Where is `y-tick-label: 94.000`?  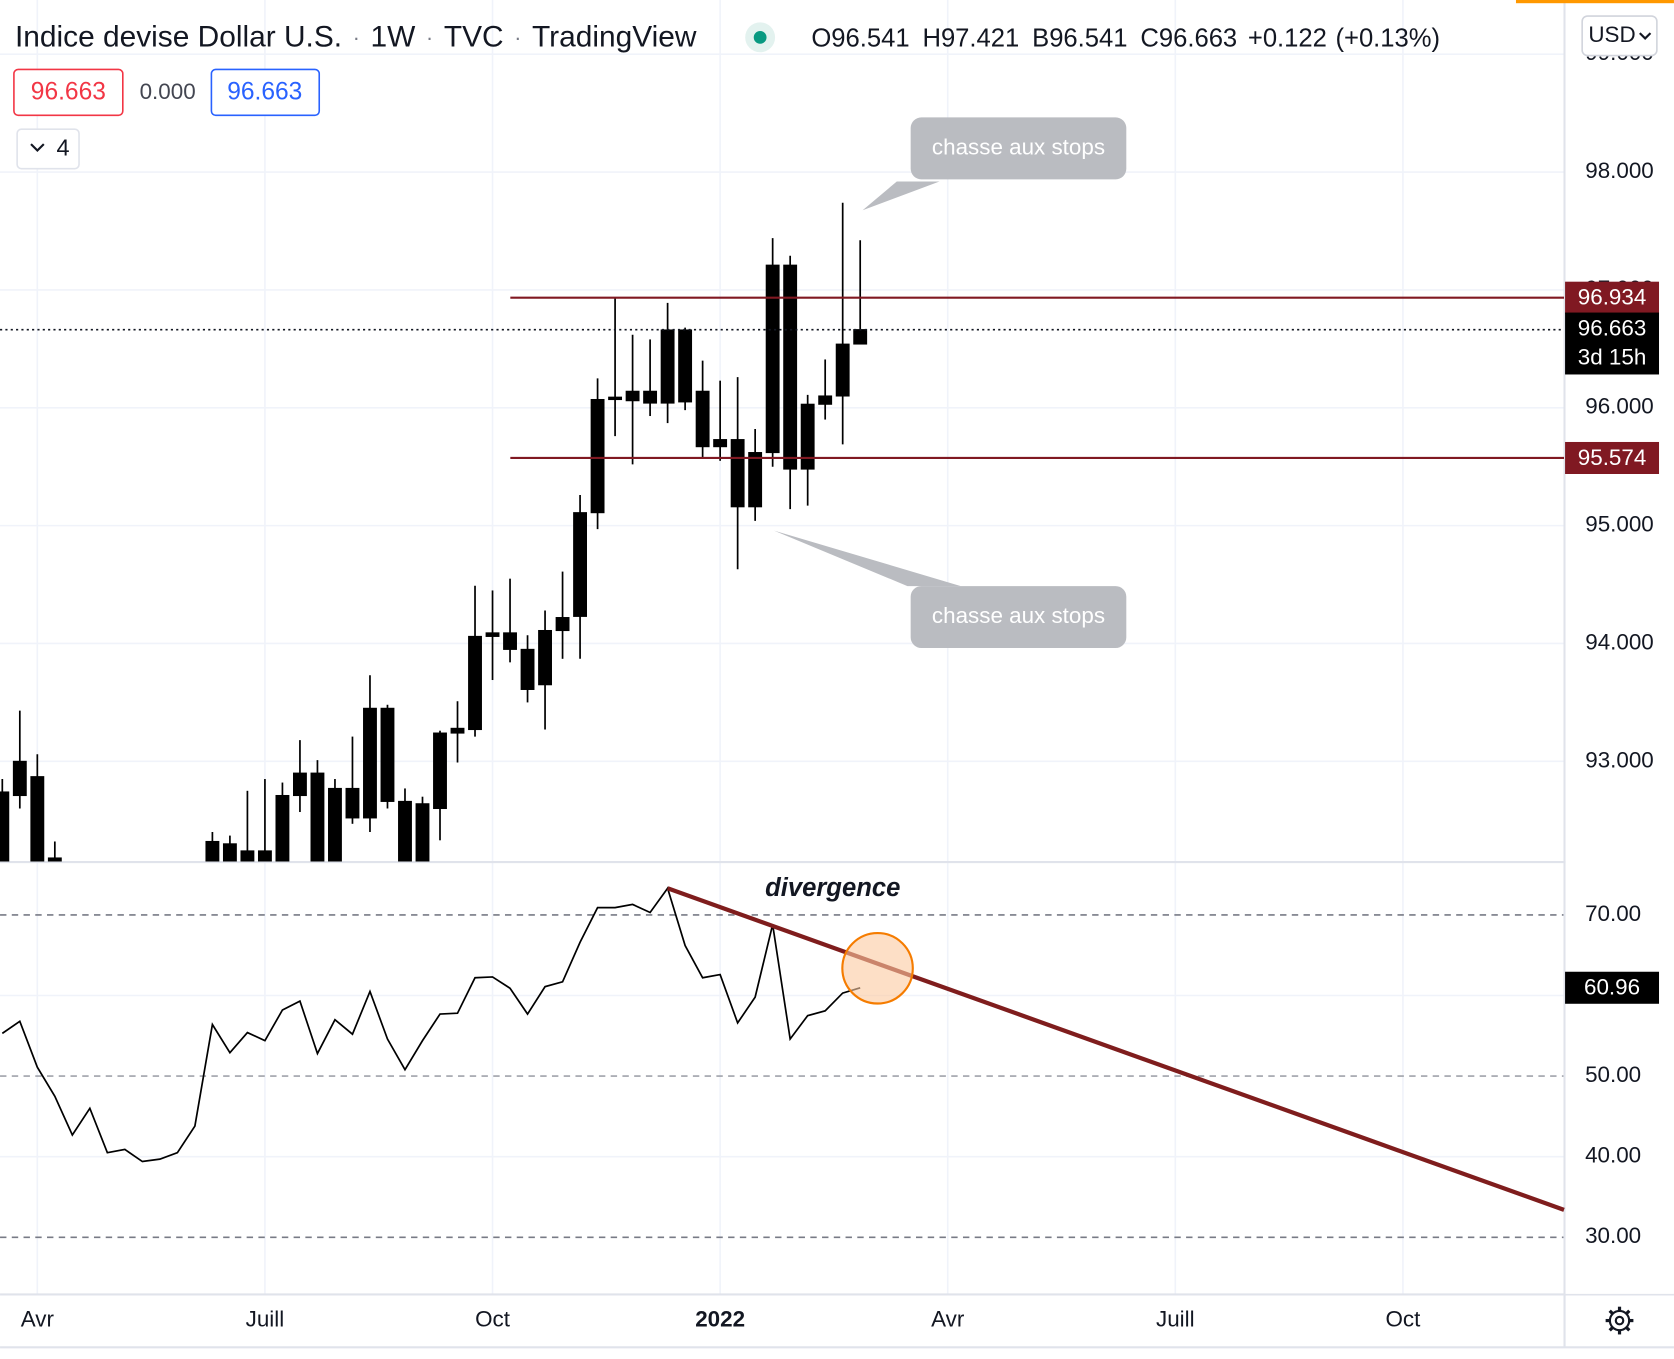 y-tick-label: 94.000 is located at coordinates (1619, 641).